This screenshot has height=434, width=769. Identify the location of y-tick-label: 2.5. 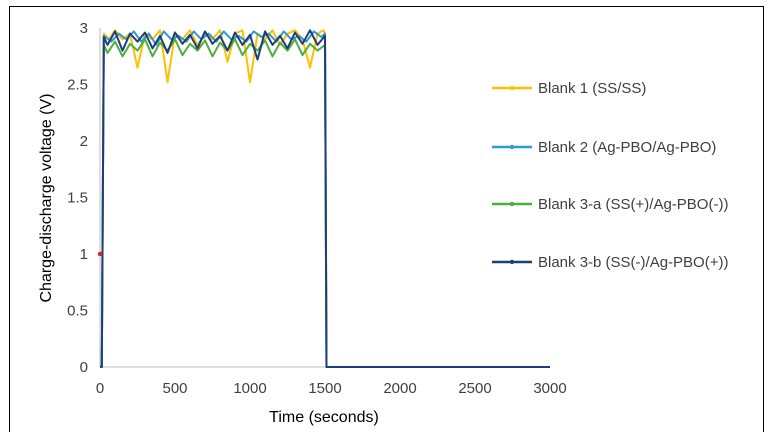
(77, 85).